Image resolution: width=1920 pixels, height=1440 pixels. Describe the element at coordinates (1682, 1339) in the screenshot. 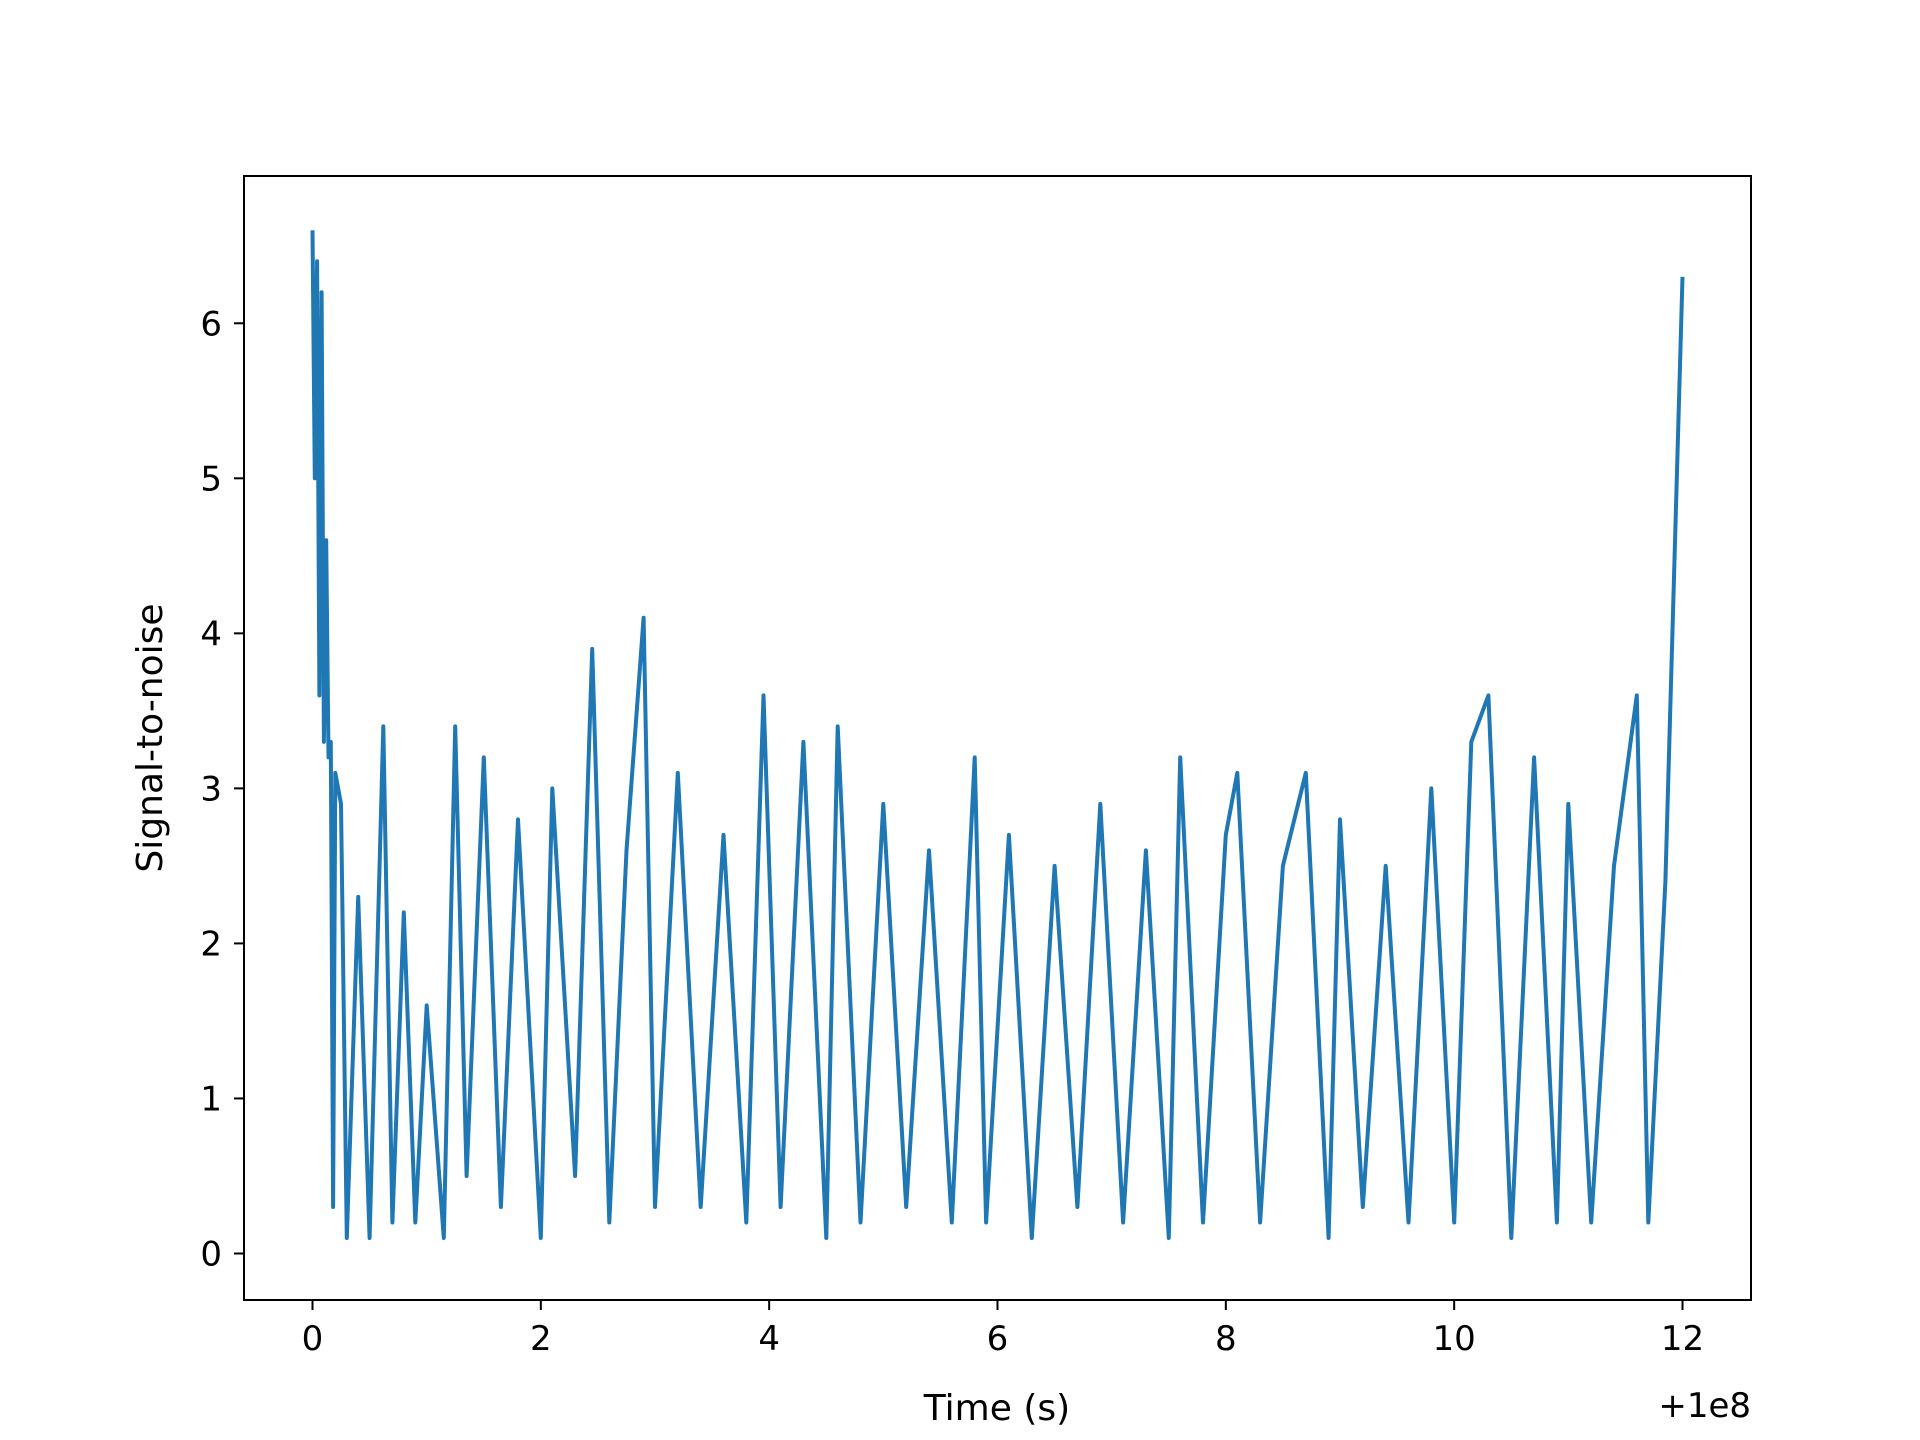

I see `x-tick-label: 12` at that location.